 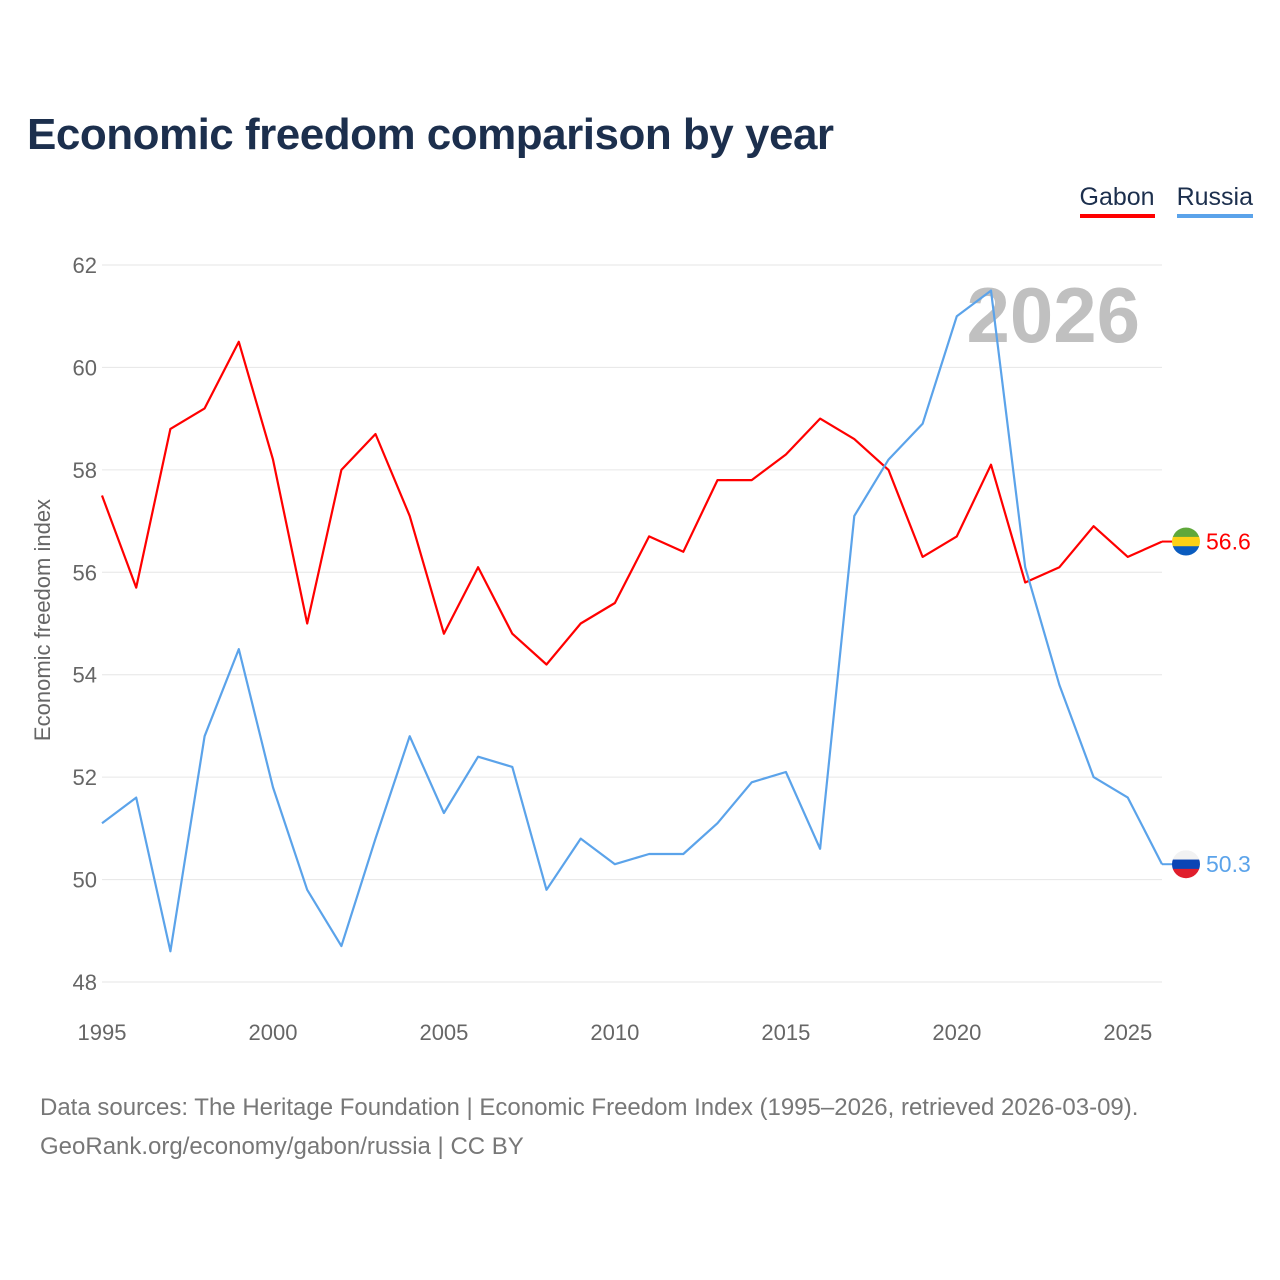 What do you see at coordinates (42, 620) in the screenshot?
I see `y-axis-label: Economic freedom index` at bounding box center [42, 620].